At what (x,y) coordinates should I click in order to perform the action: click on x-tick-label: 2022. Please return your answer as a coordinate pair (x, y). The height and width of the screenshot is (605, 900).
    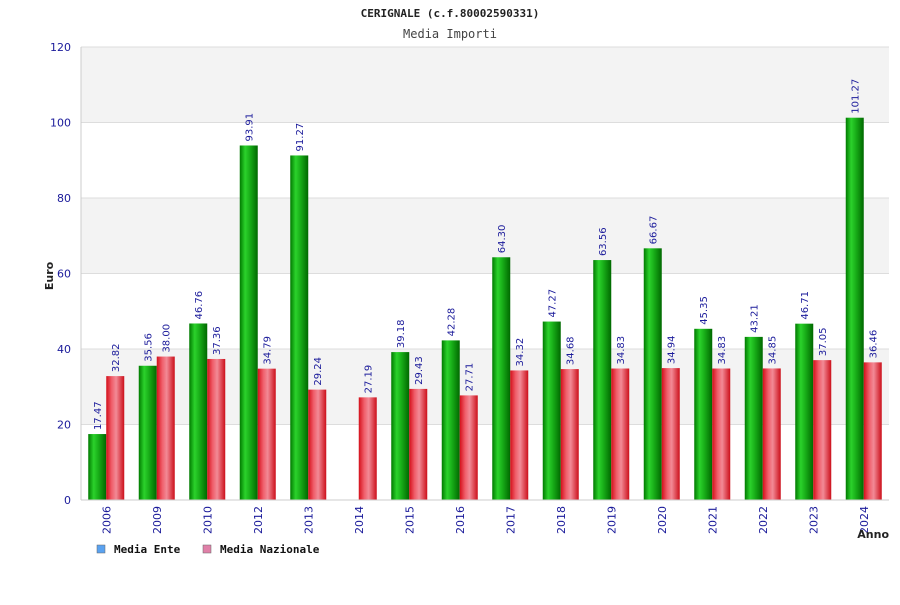
    Looking at the image, I should click on (763, 520).